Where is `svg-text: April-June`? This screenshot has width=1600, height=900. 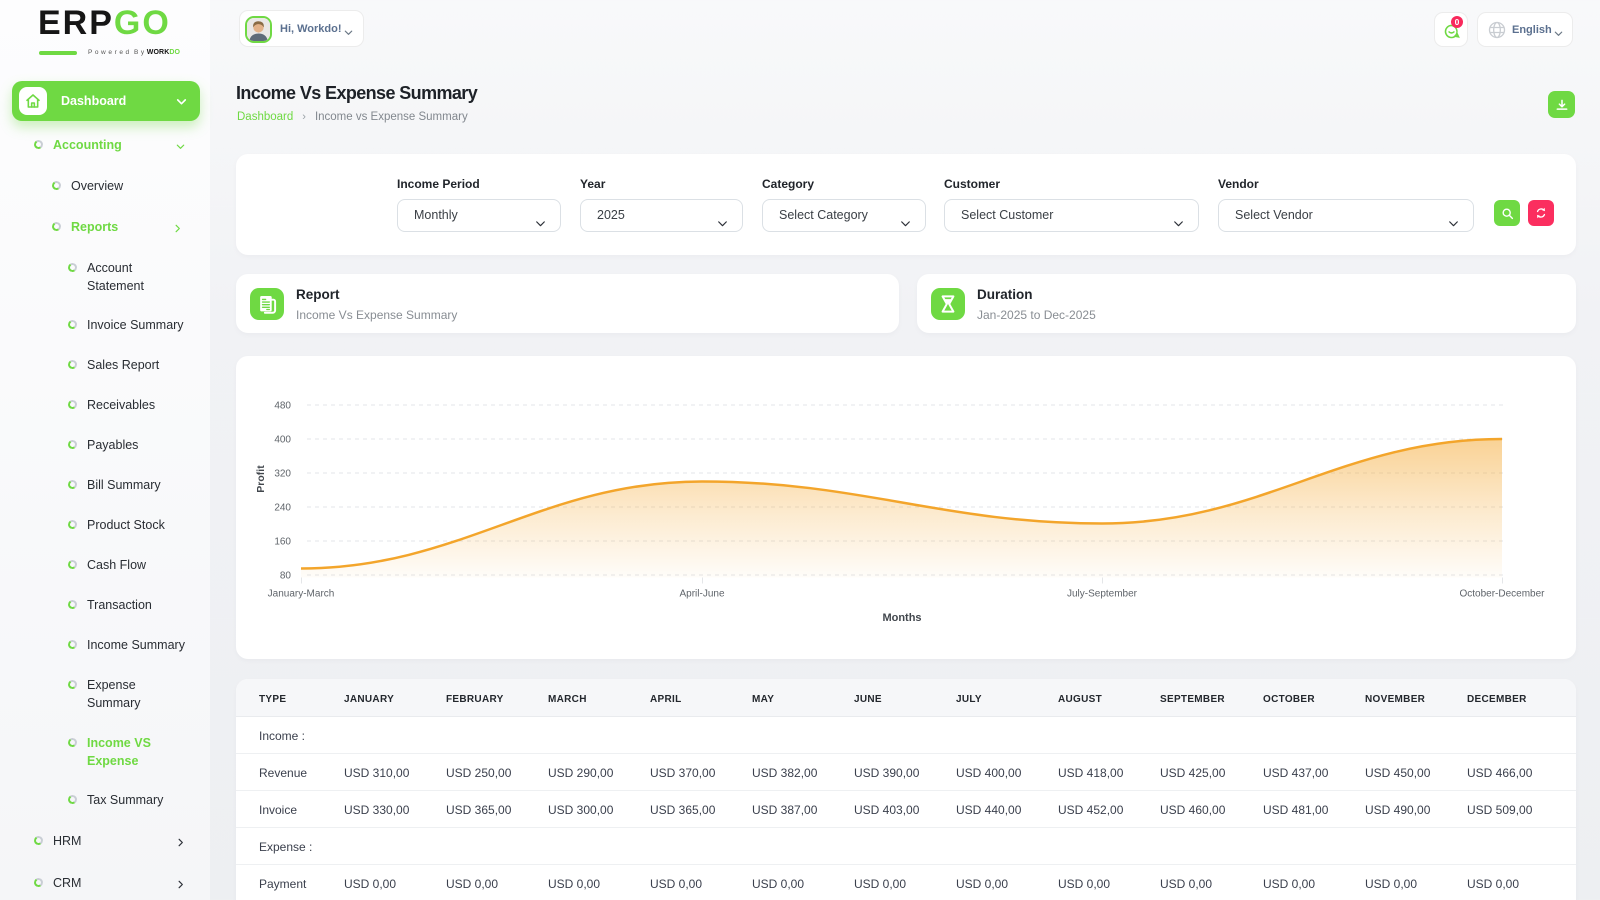
svg-text: April-June is located at coordinates (701, 594).